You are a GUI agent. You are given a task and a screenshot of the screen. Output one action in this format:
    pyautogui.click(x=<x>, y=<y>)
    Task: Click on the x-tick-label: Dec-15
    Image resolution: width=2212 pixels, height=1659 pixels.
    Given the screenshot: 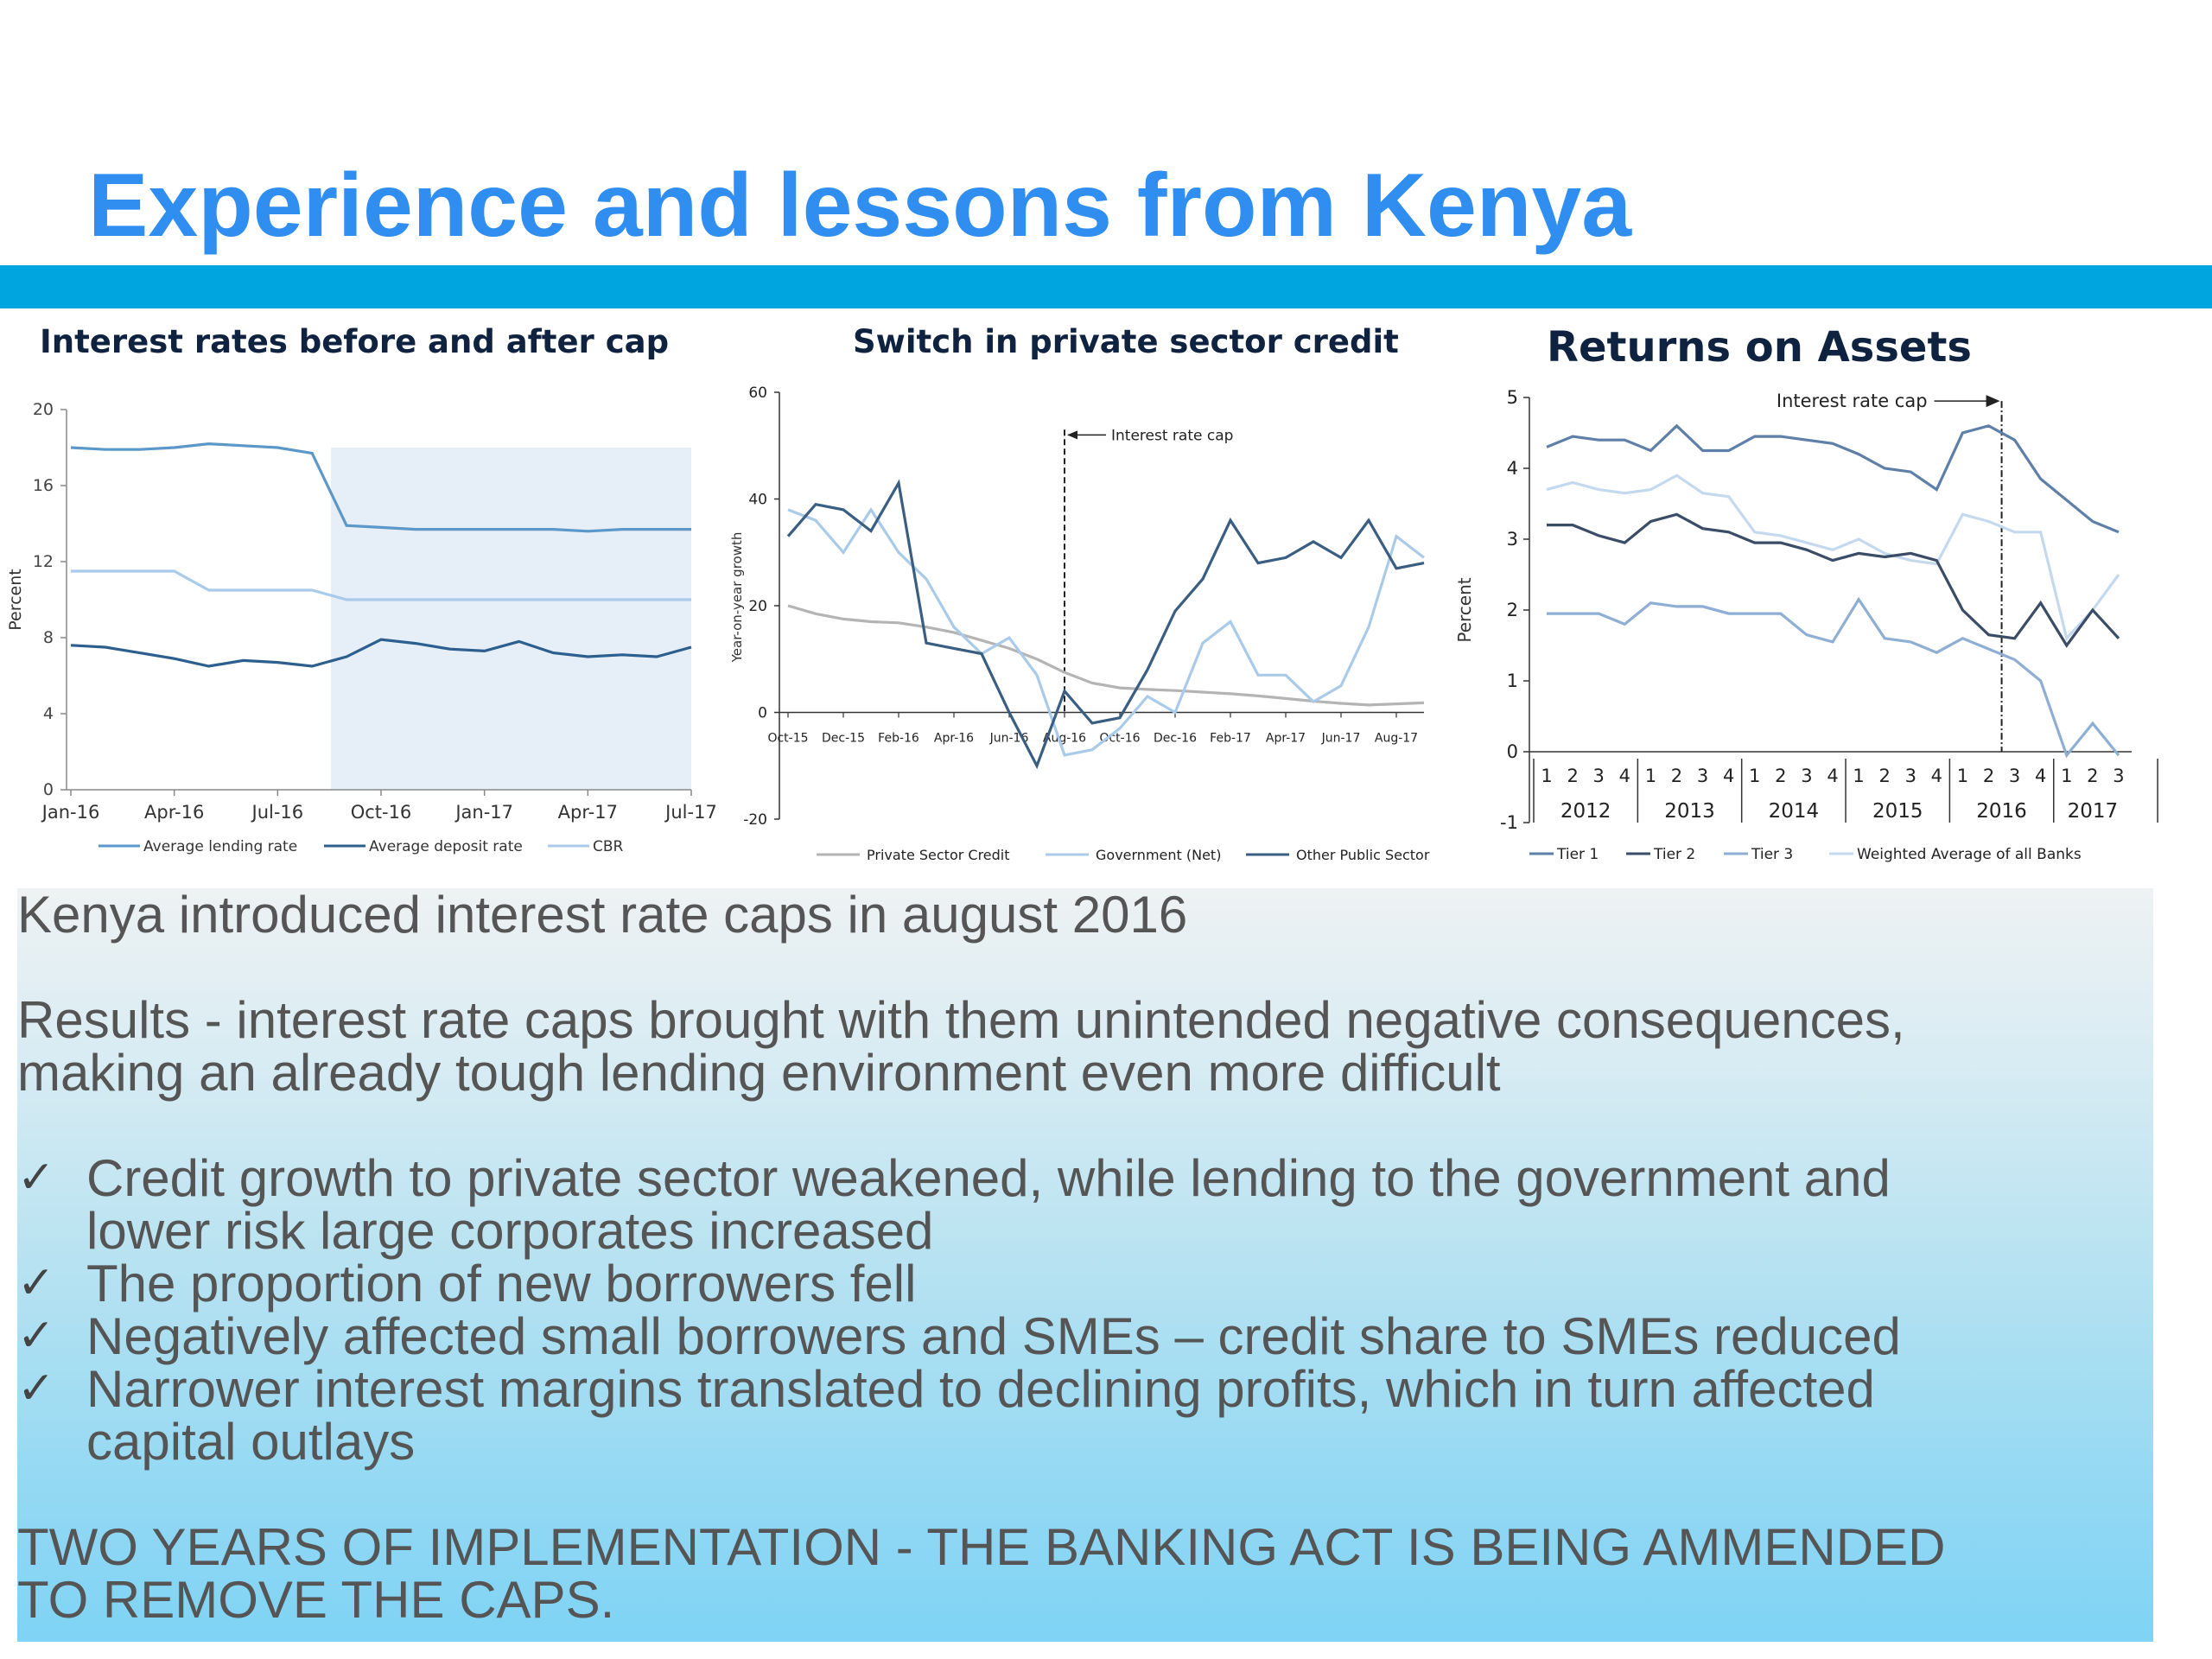 What is the action you would take?
    pyautogui.click(x=843, y=739)
    